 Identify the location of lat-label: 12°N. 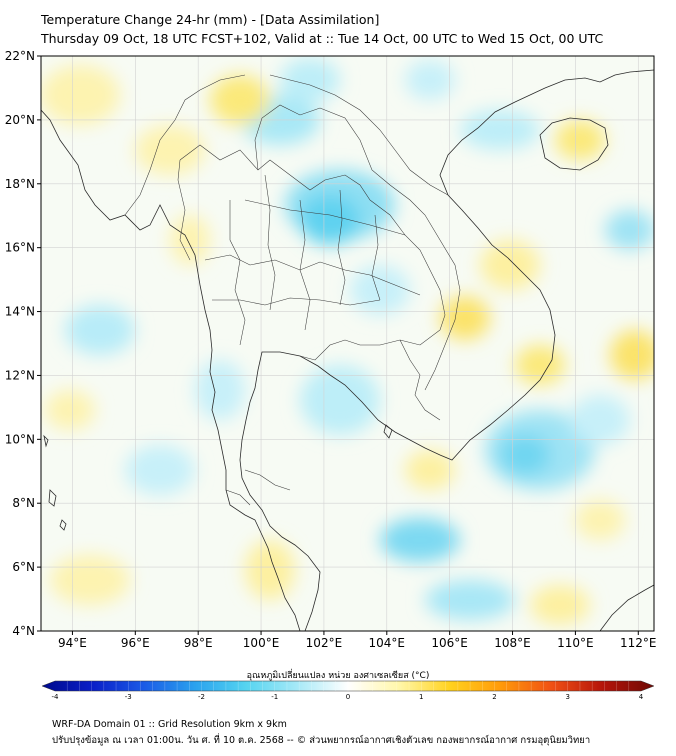
(20, 375).